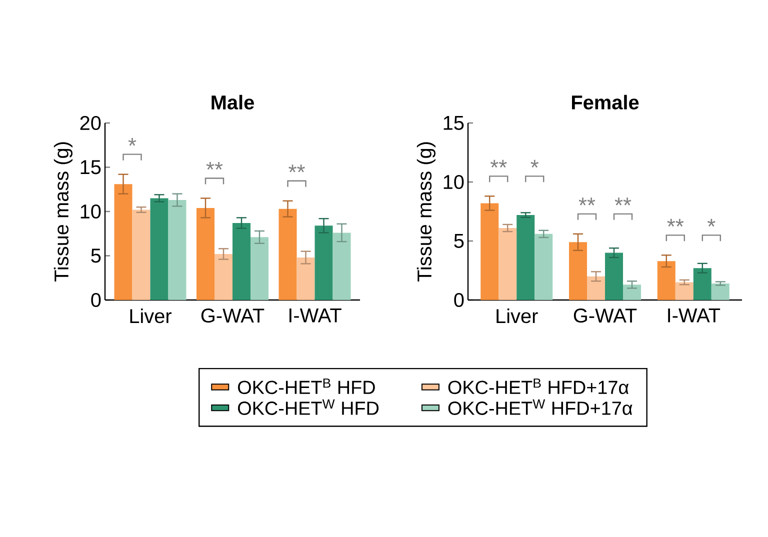 The width and height of the screenshot is (768, 537). Describe the element at coordinates (540, 407) in the screenshot. I see `legend-label: OKC-HET$^{W}$ HFD+17α` at that location.